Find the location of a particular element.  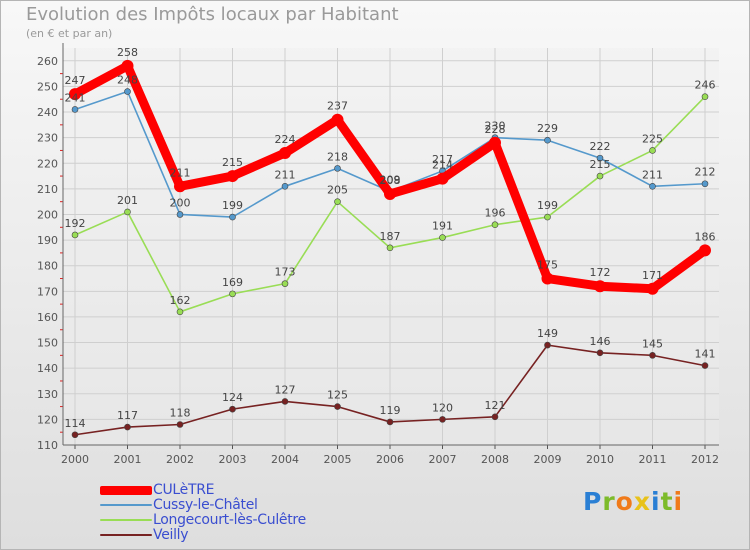

data-label: 169 is located at coordinates (232, 282).